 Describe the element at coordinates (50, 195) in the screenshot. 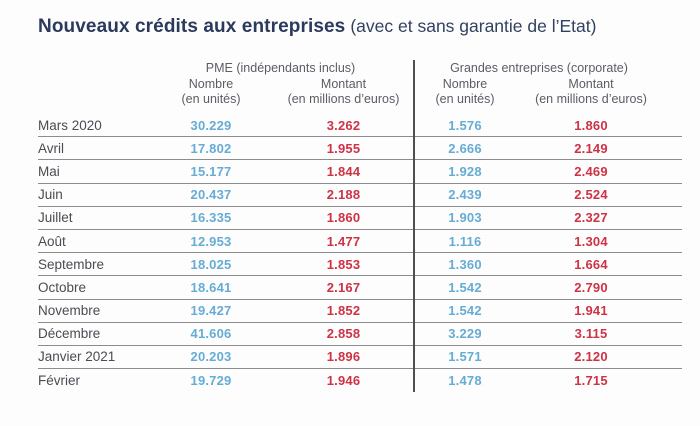

I see `row-month-label: Juin` at that location.